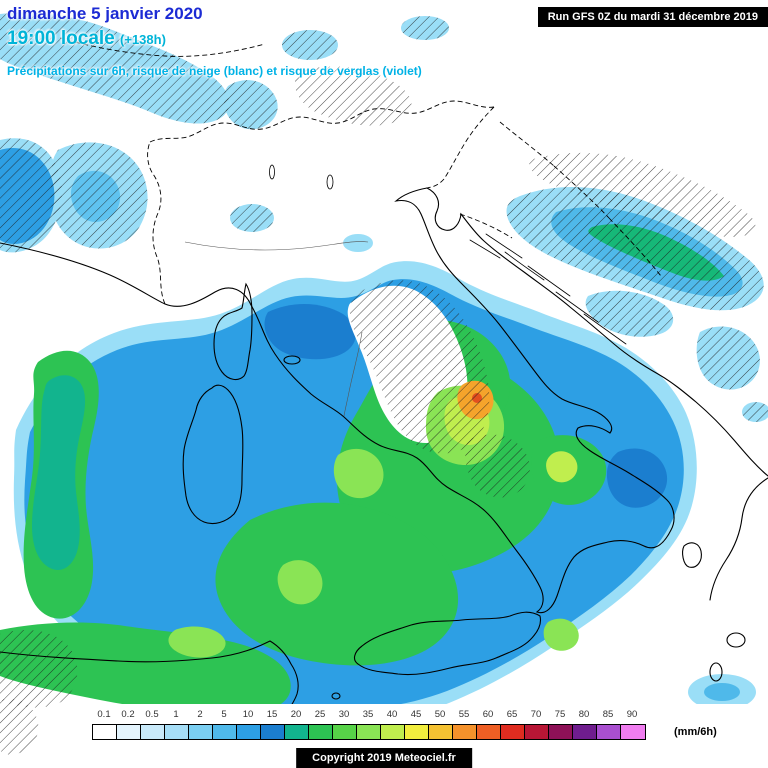  Describe the element at coordinates (213, 454) in the screenshot. I see `sardinia-coastline` at that location.